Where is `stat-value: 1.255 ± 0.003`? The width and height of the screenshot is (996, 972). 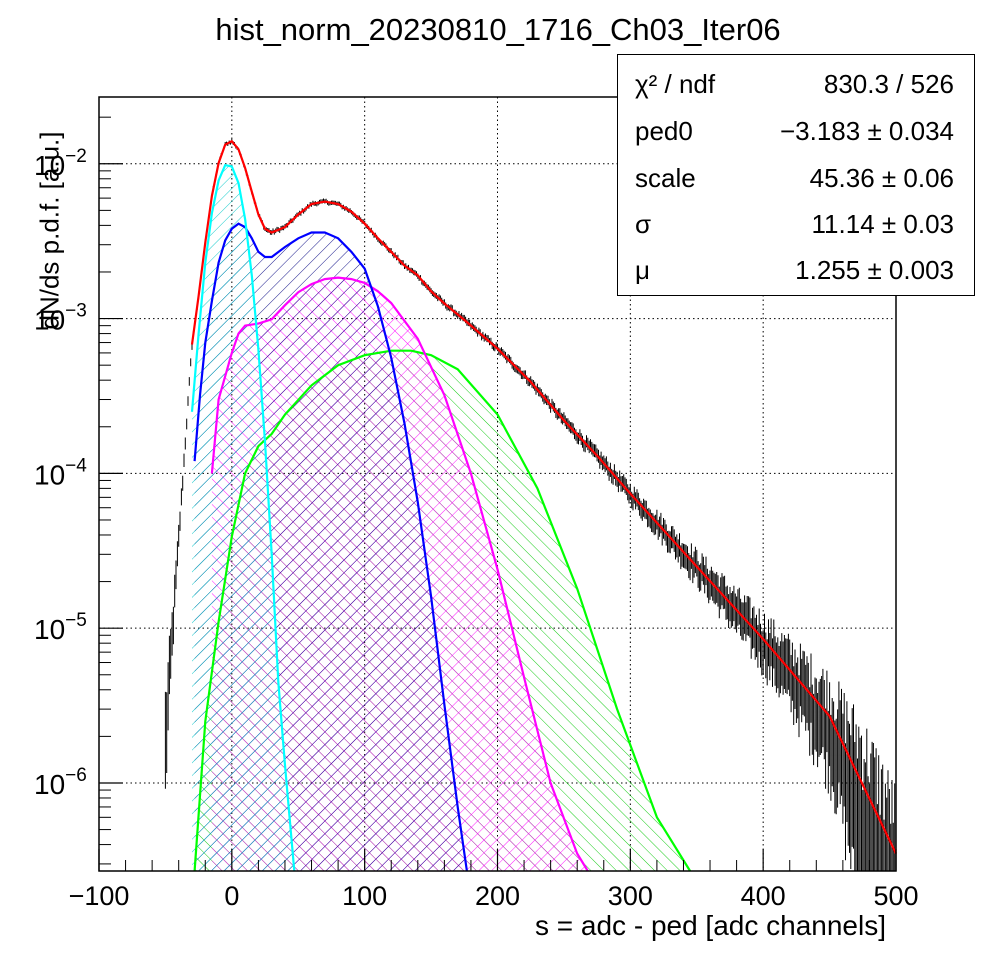
stat-value: 1.255 ± 0.003 is located at coordinates (874, 270).